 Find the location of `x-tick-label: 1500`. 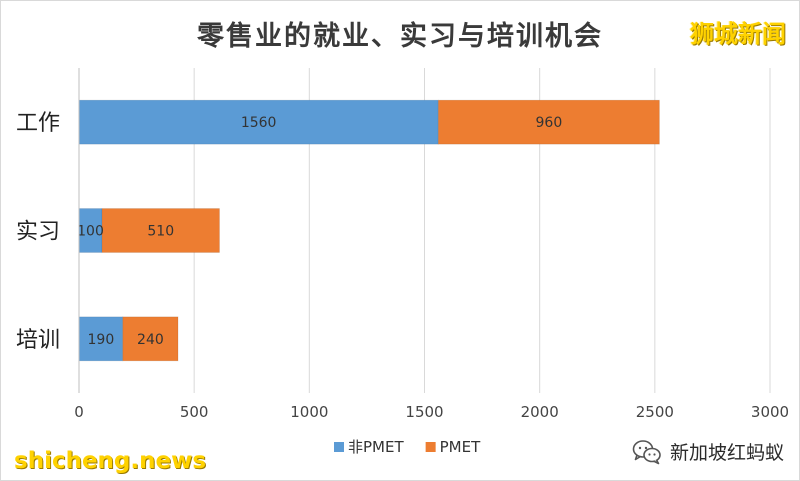

x-tick-label: 1500 is located at coordinates (424, 412).